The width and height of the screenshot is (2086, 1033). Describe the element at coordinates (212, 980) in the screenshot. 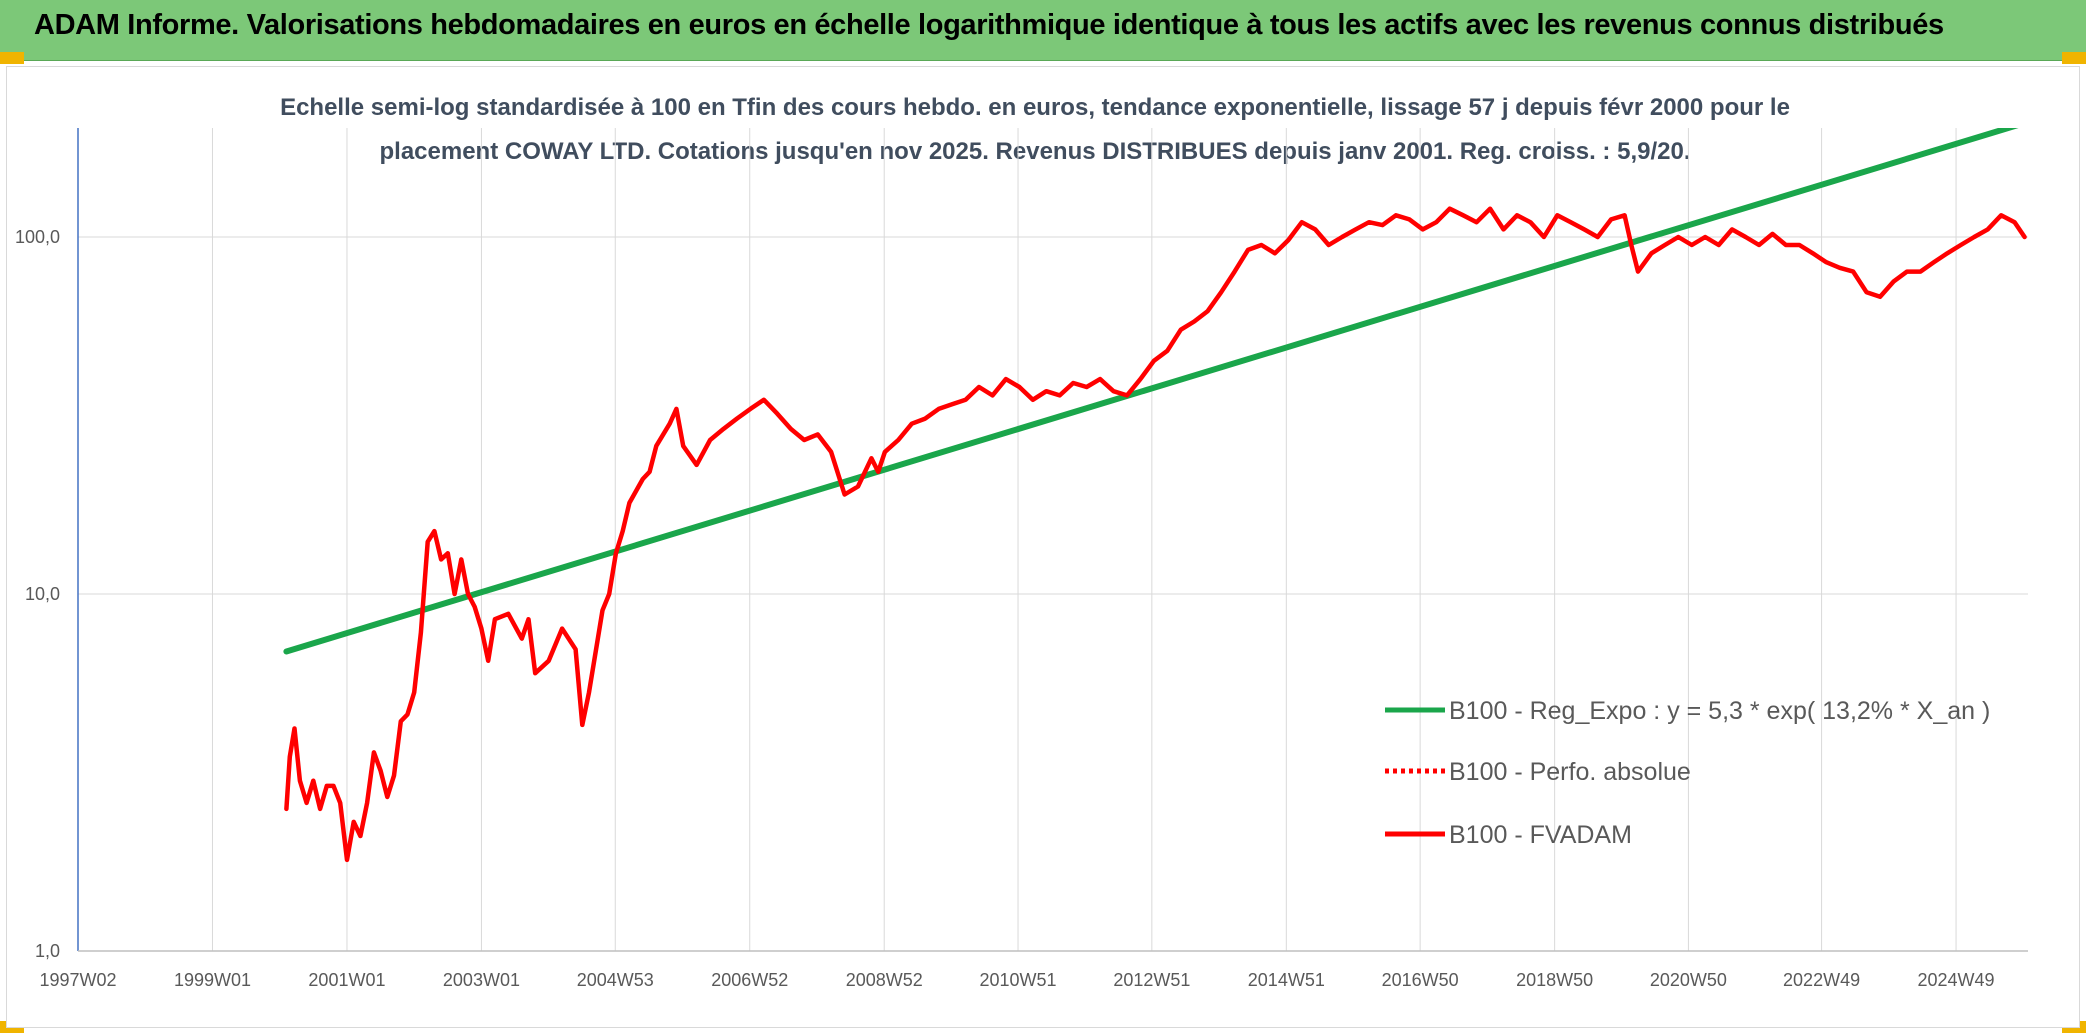

I see `x-tick-label: 1999W01` at that location.